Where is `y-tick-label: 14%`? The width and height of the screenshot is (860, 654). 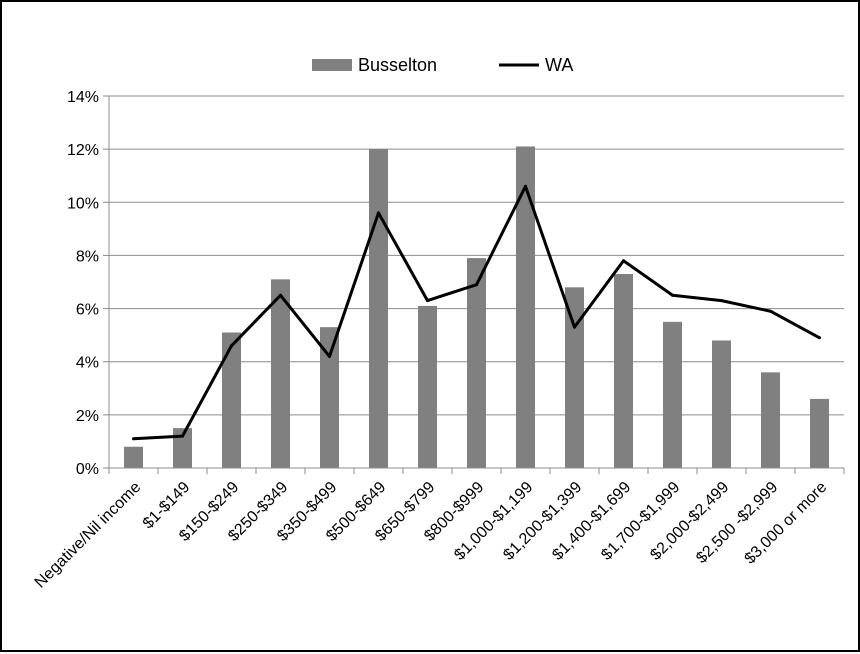
y-tick-label: 14% is located at coordinates (83, 97).